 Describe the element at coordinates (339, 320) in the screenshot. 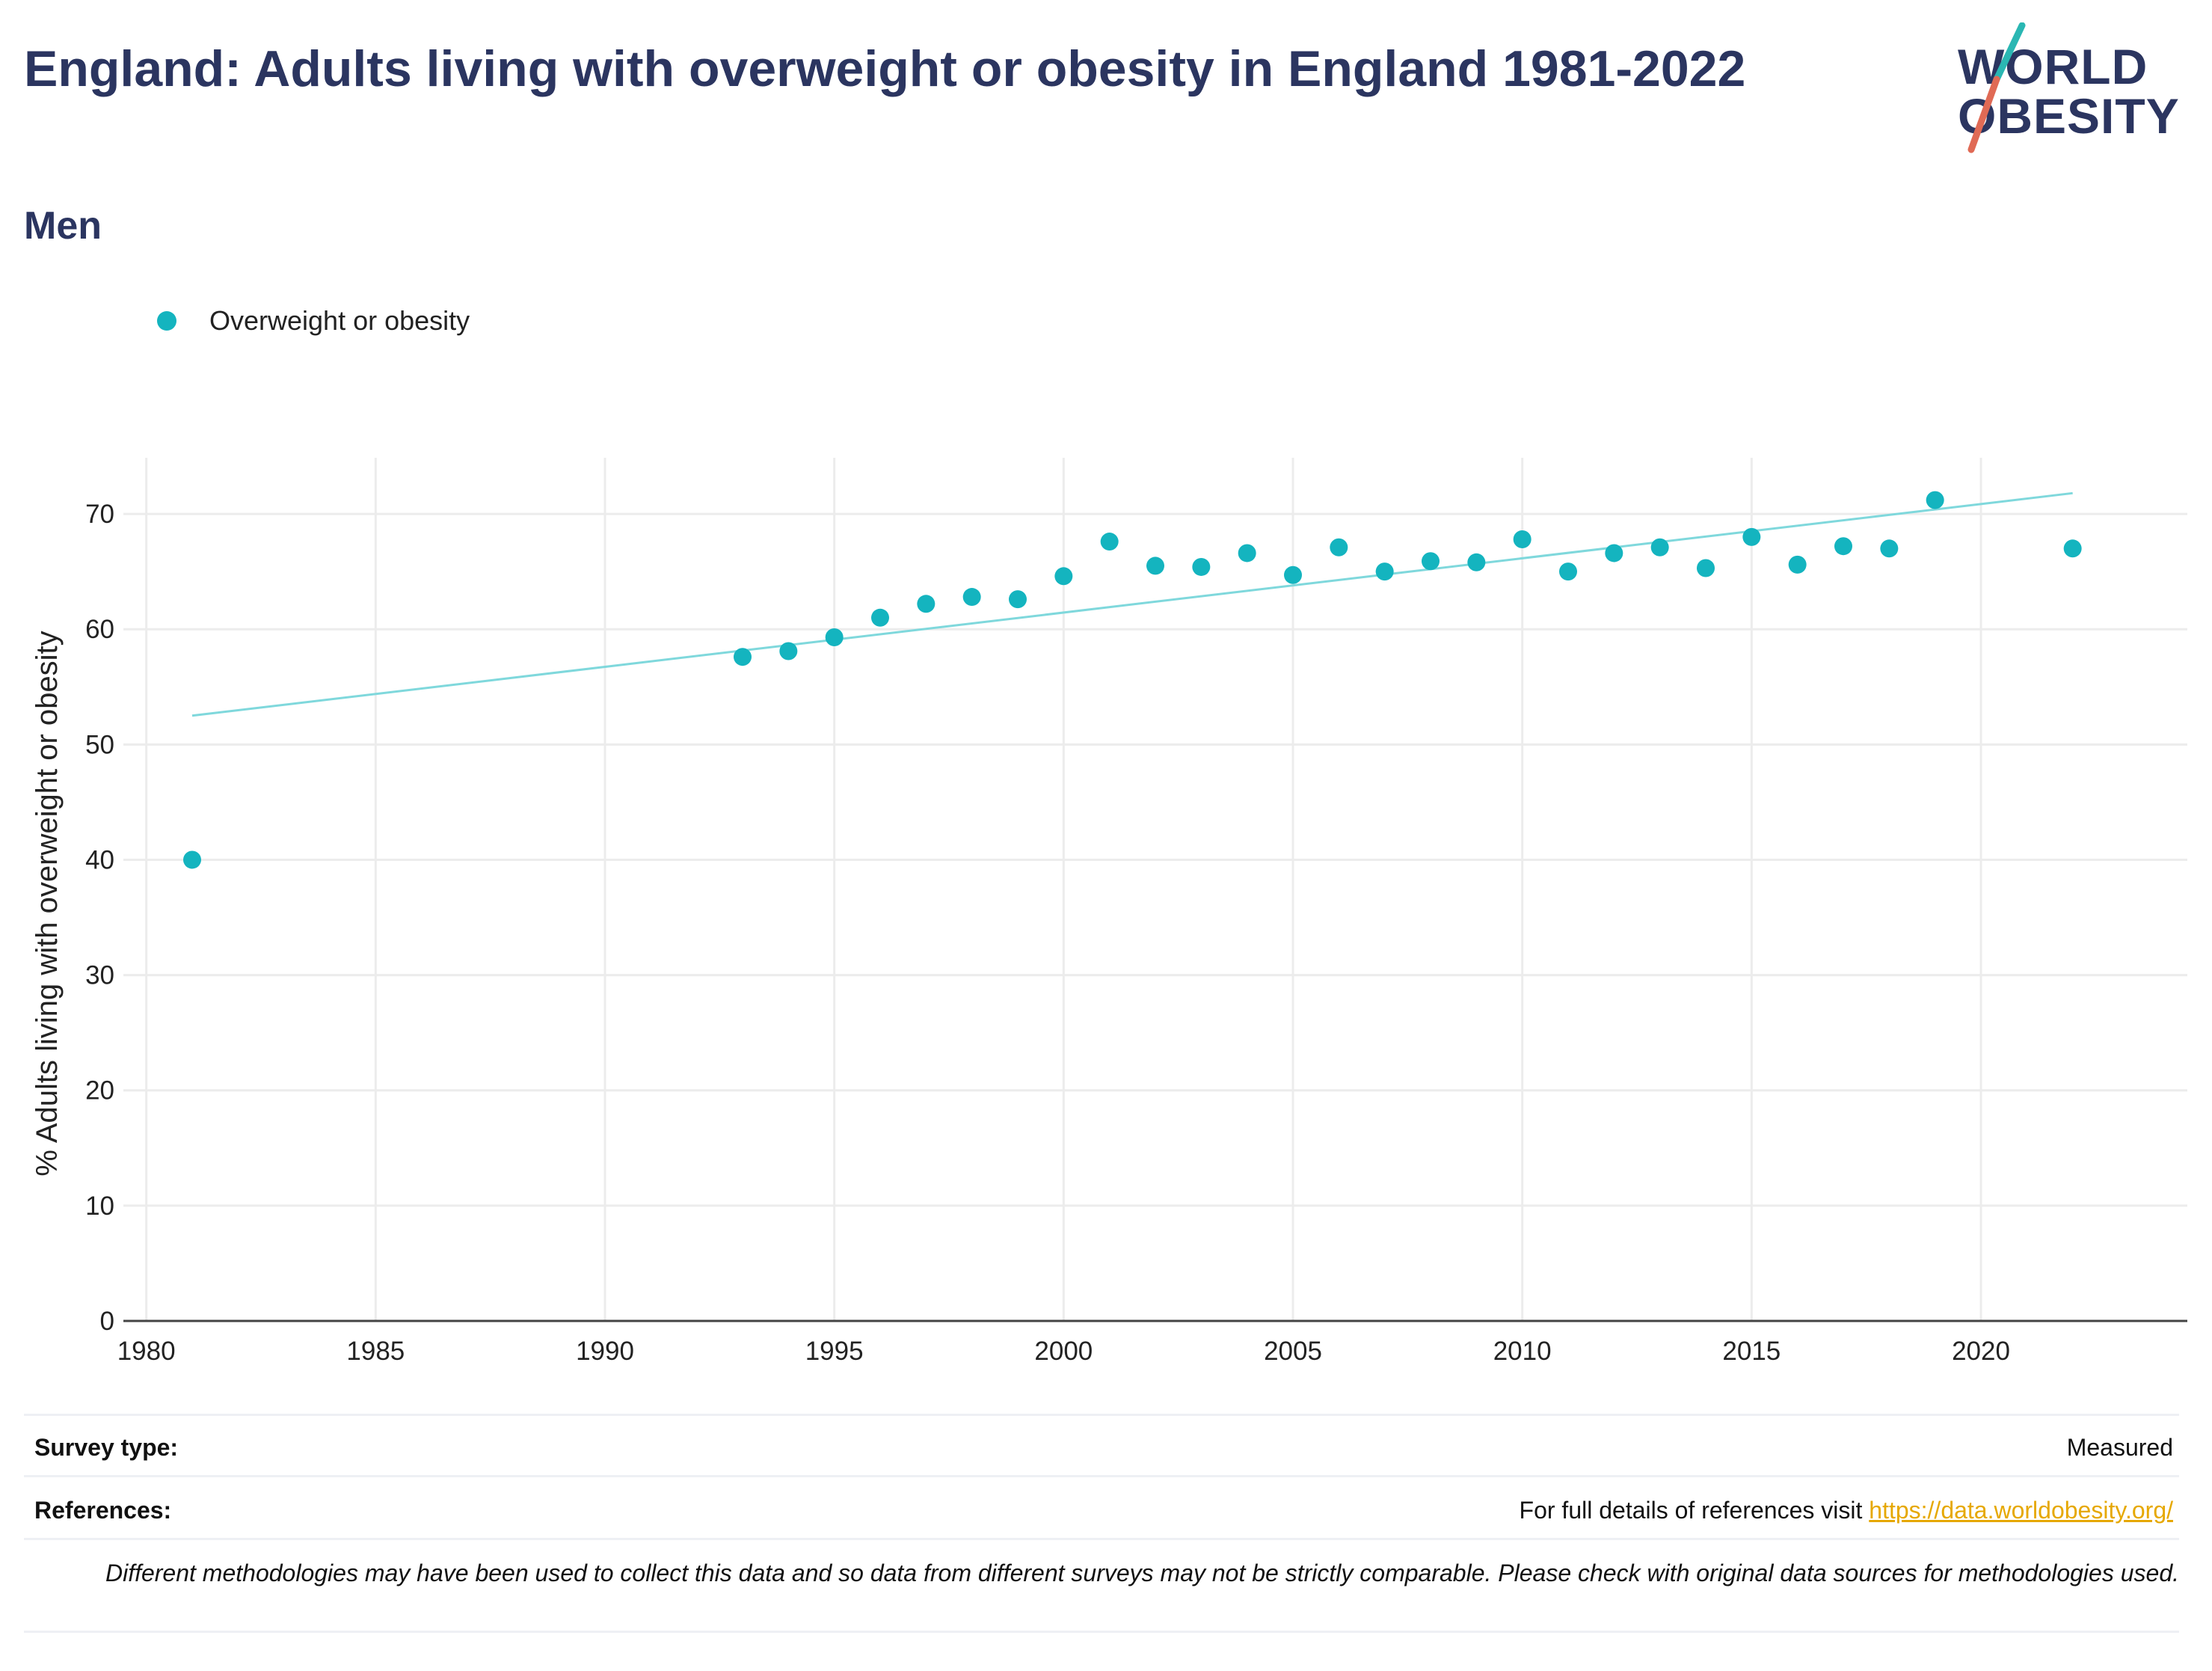

I see `legend-label: Overweight or obesity` at that location.